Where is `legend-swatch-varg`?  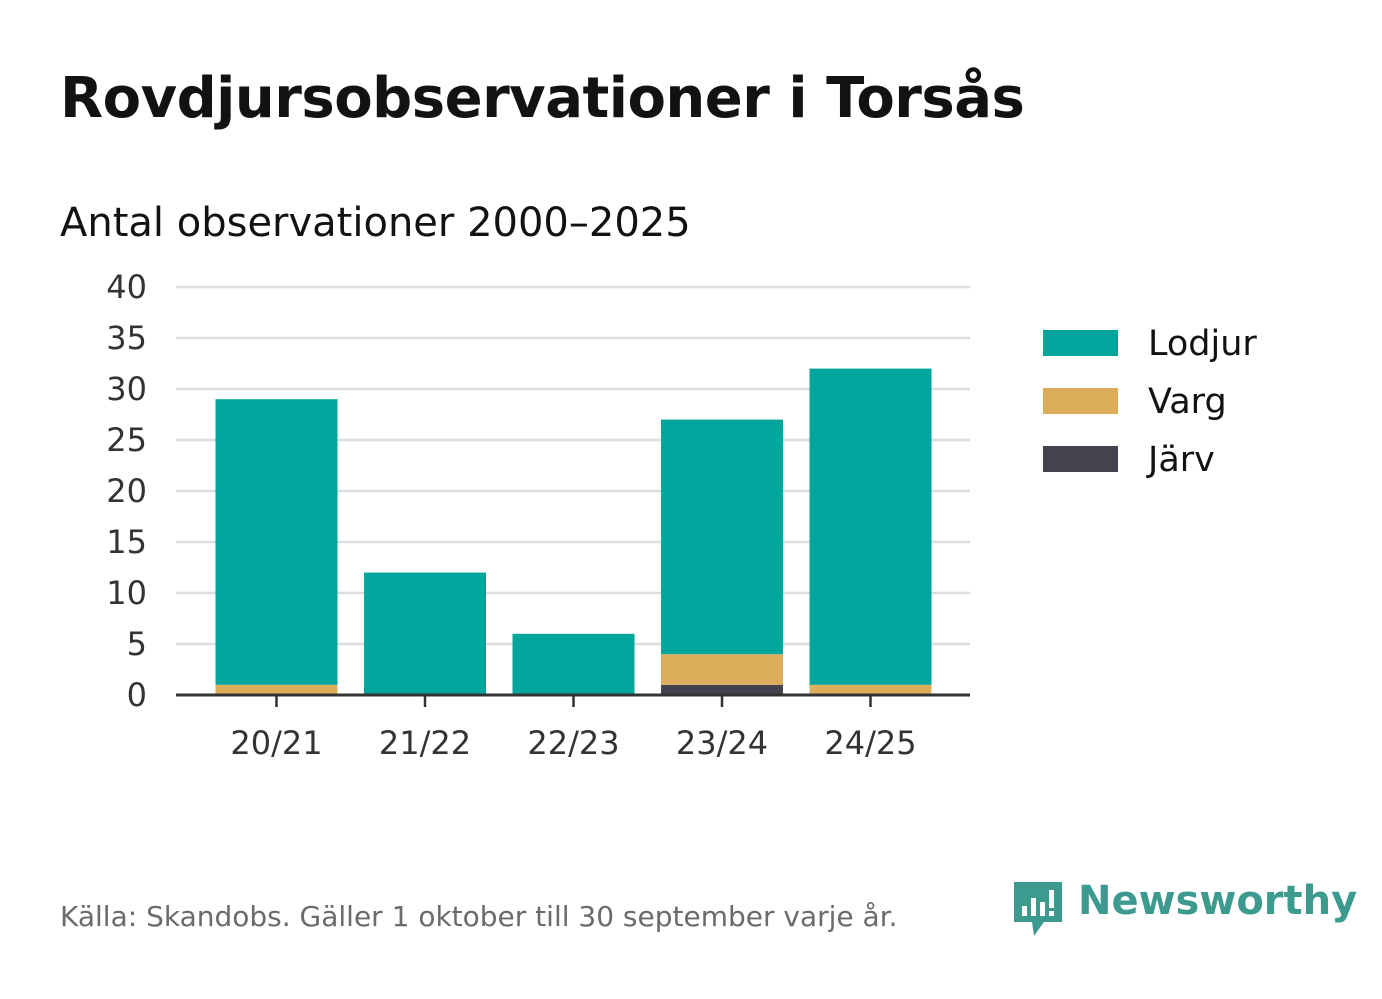
legend-swatch-varg is located at coordinates (1080, 401).